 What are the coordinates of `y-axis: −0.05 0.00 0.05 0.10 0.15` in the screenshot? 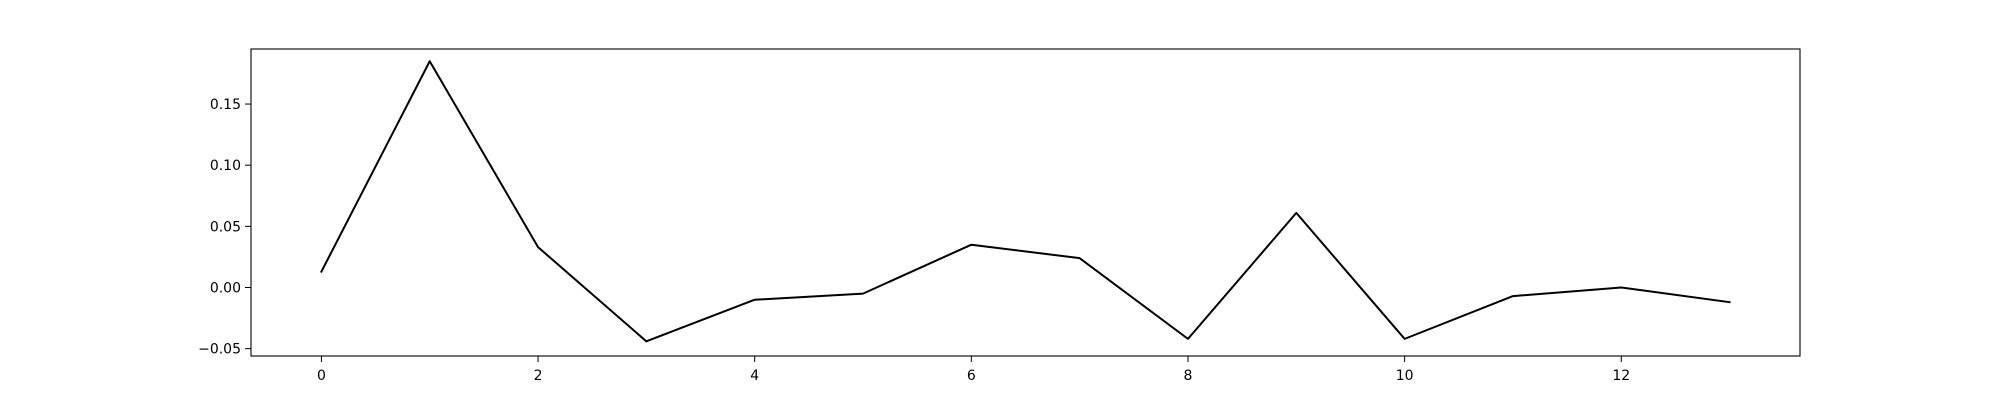 It's located at (224, 227).